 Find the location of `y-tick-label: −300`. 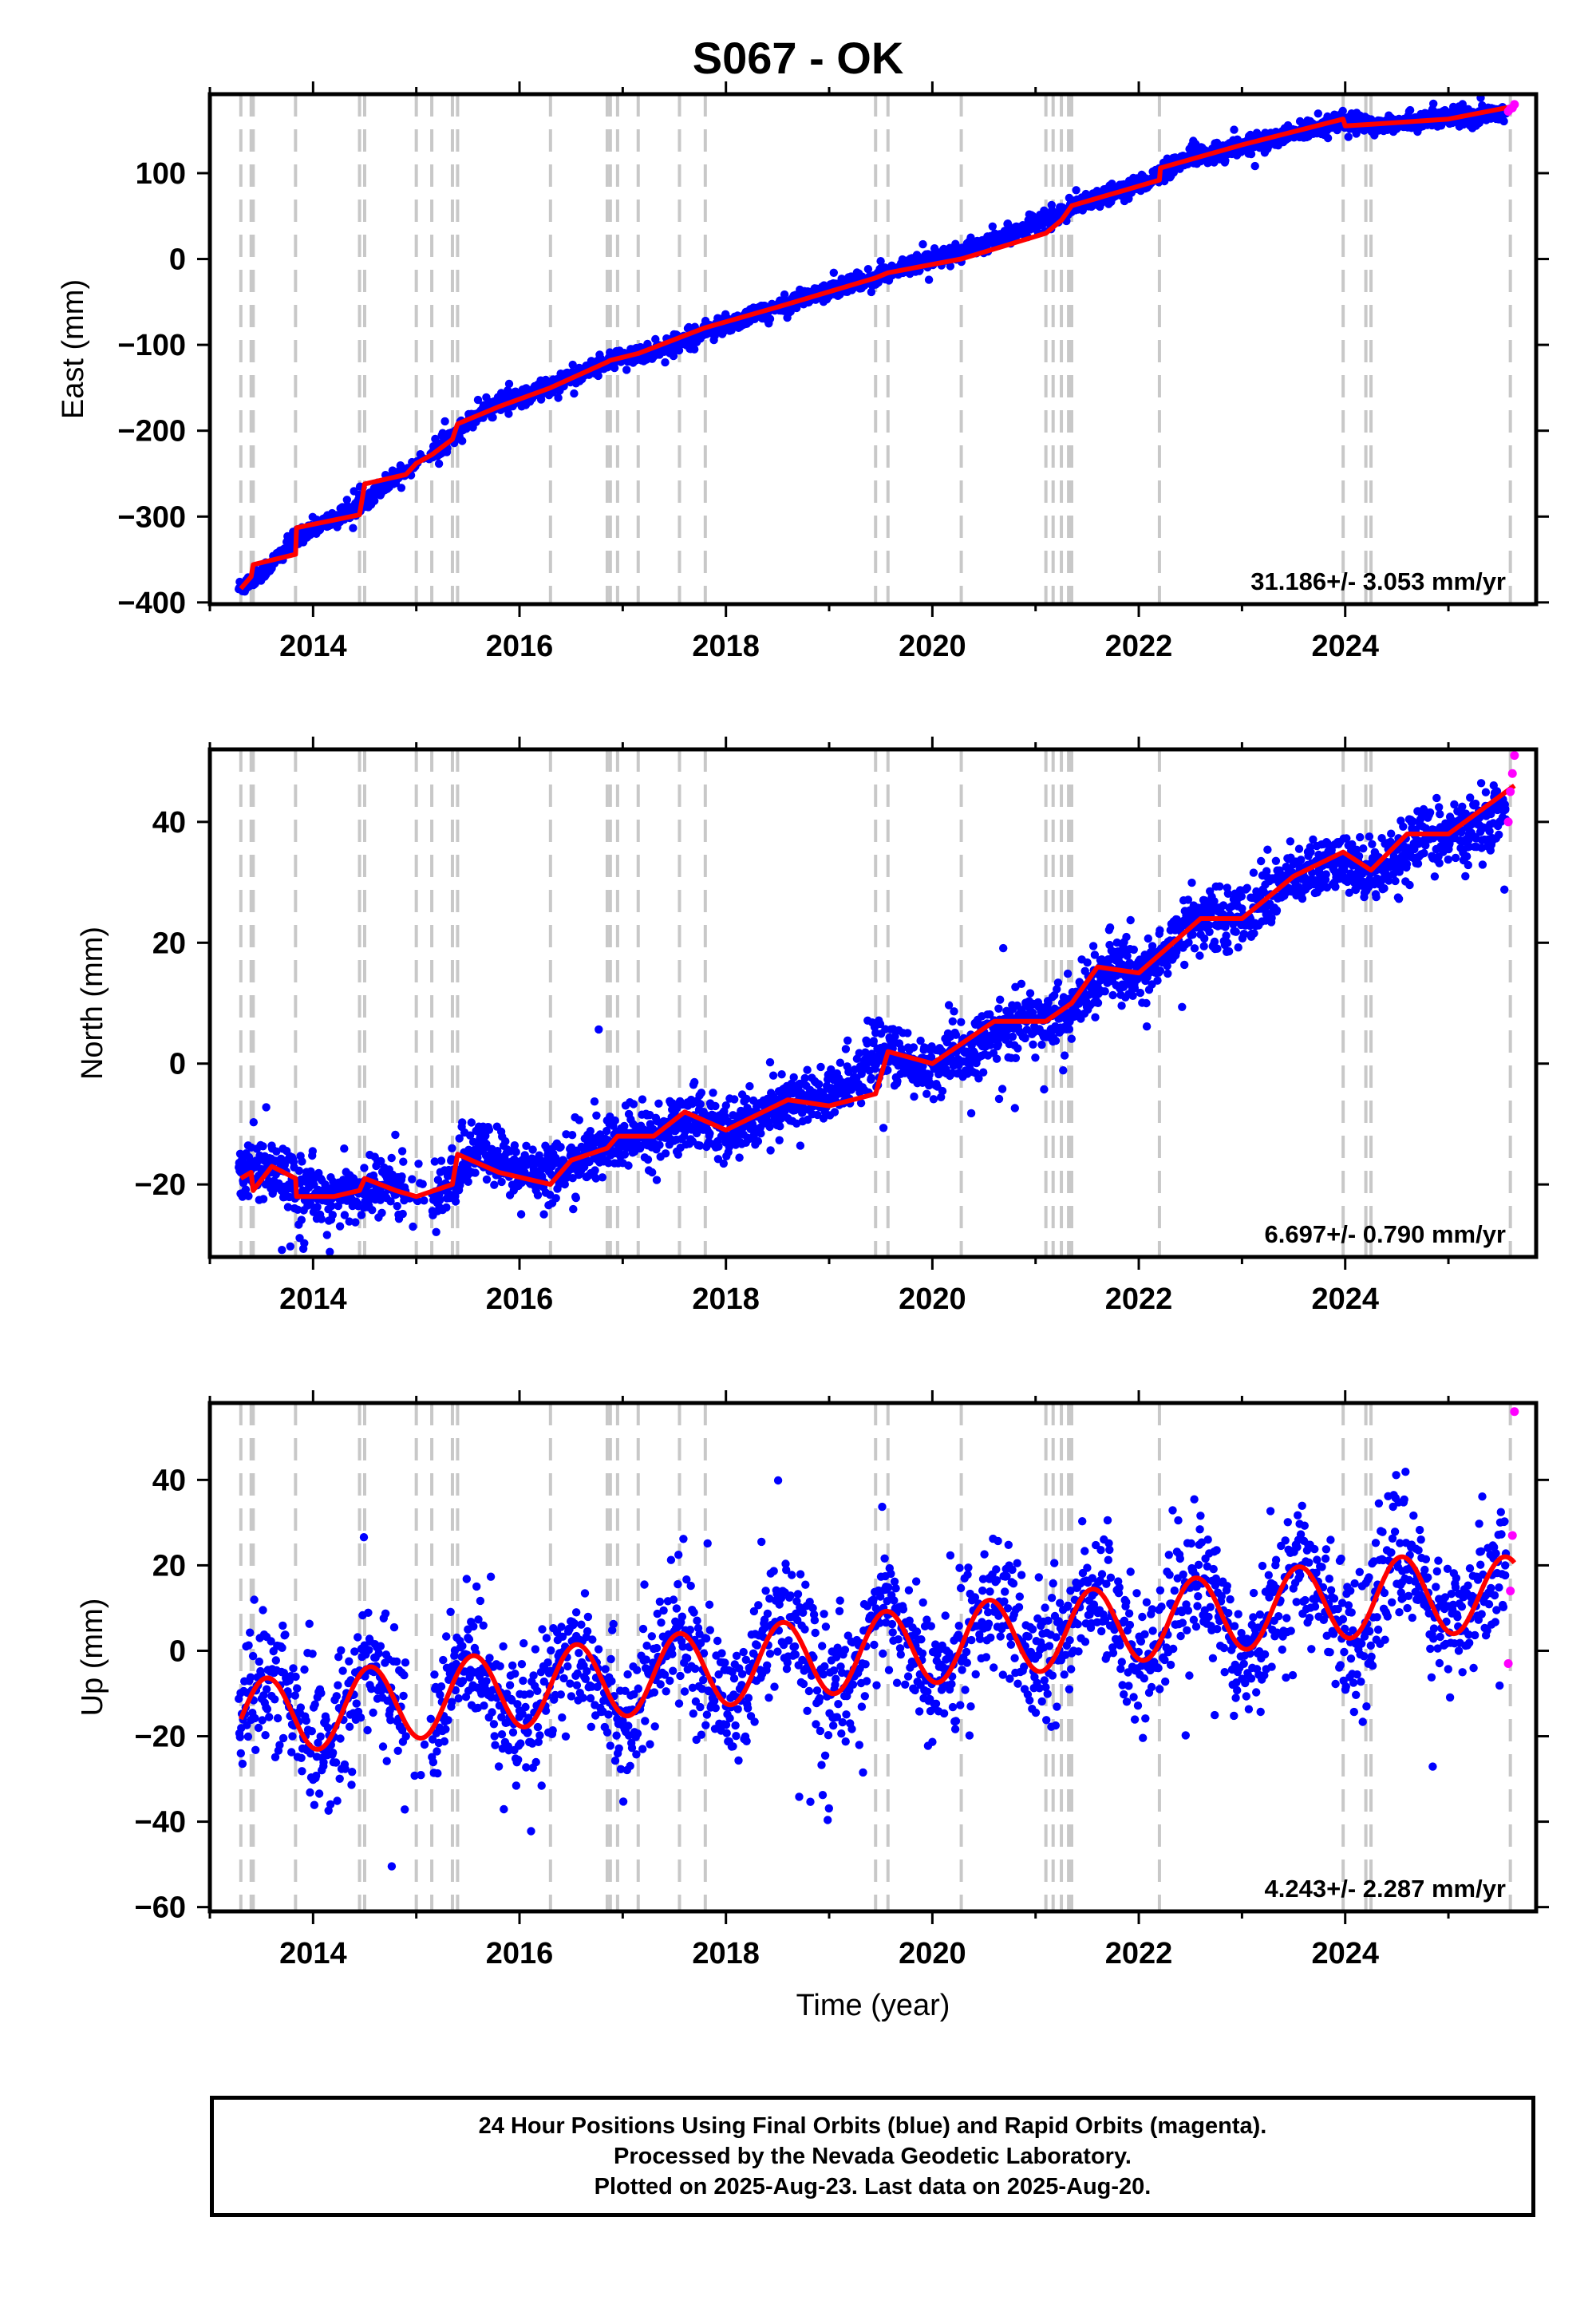

y-tick-label: −300 is located at coordinates (151, 517).